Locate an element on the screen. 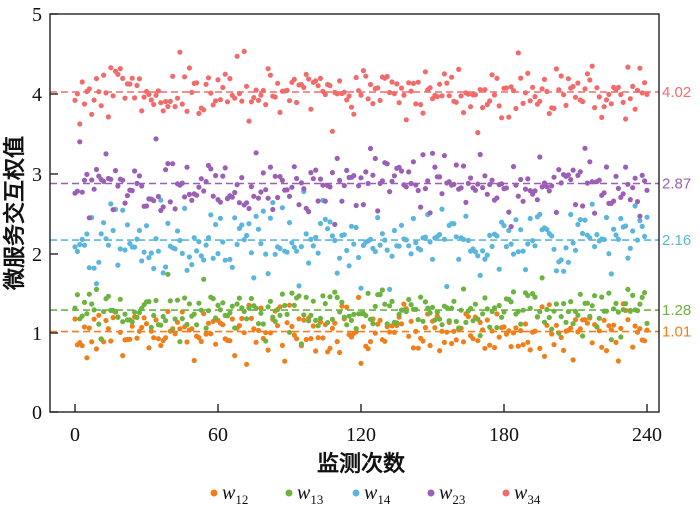 The image size is (700, 515). y-tick-label: 0 is located at coordinates (37, 413).